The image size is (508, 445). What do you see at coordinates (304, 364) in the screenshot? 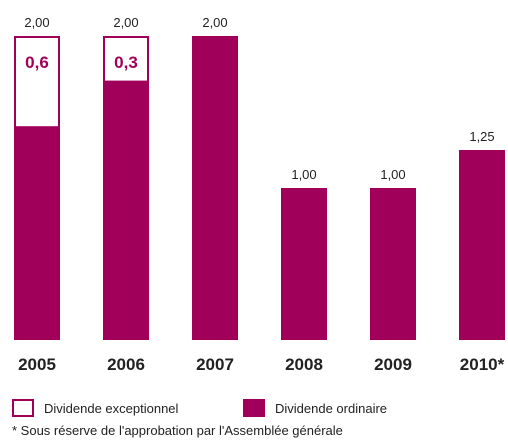
I see `category-label-2008: 2008` at bounding box center [304, 364].